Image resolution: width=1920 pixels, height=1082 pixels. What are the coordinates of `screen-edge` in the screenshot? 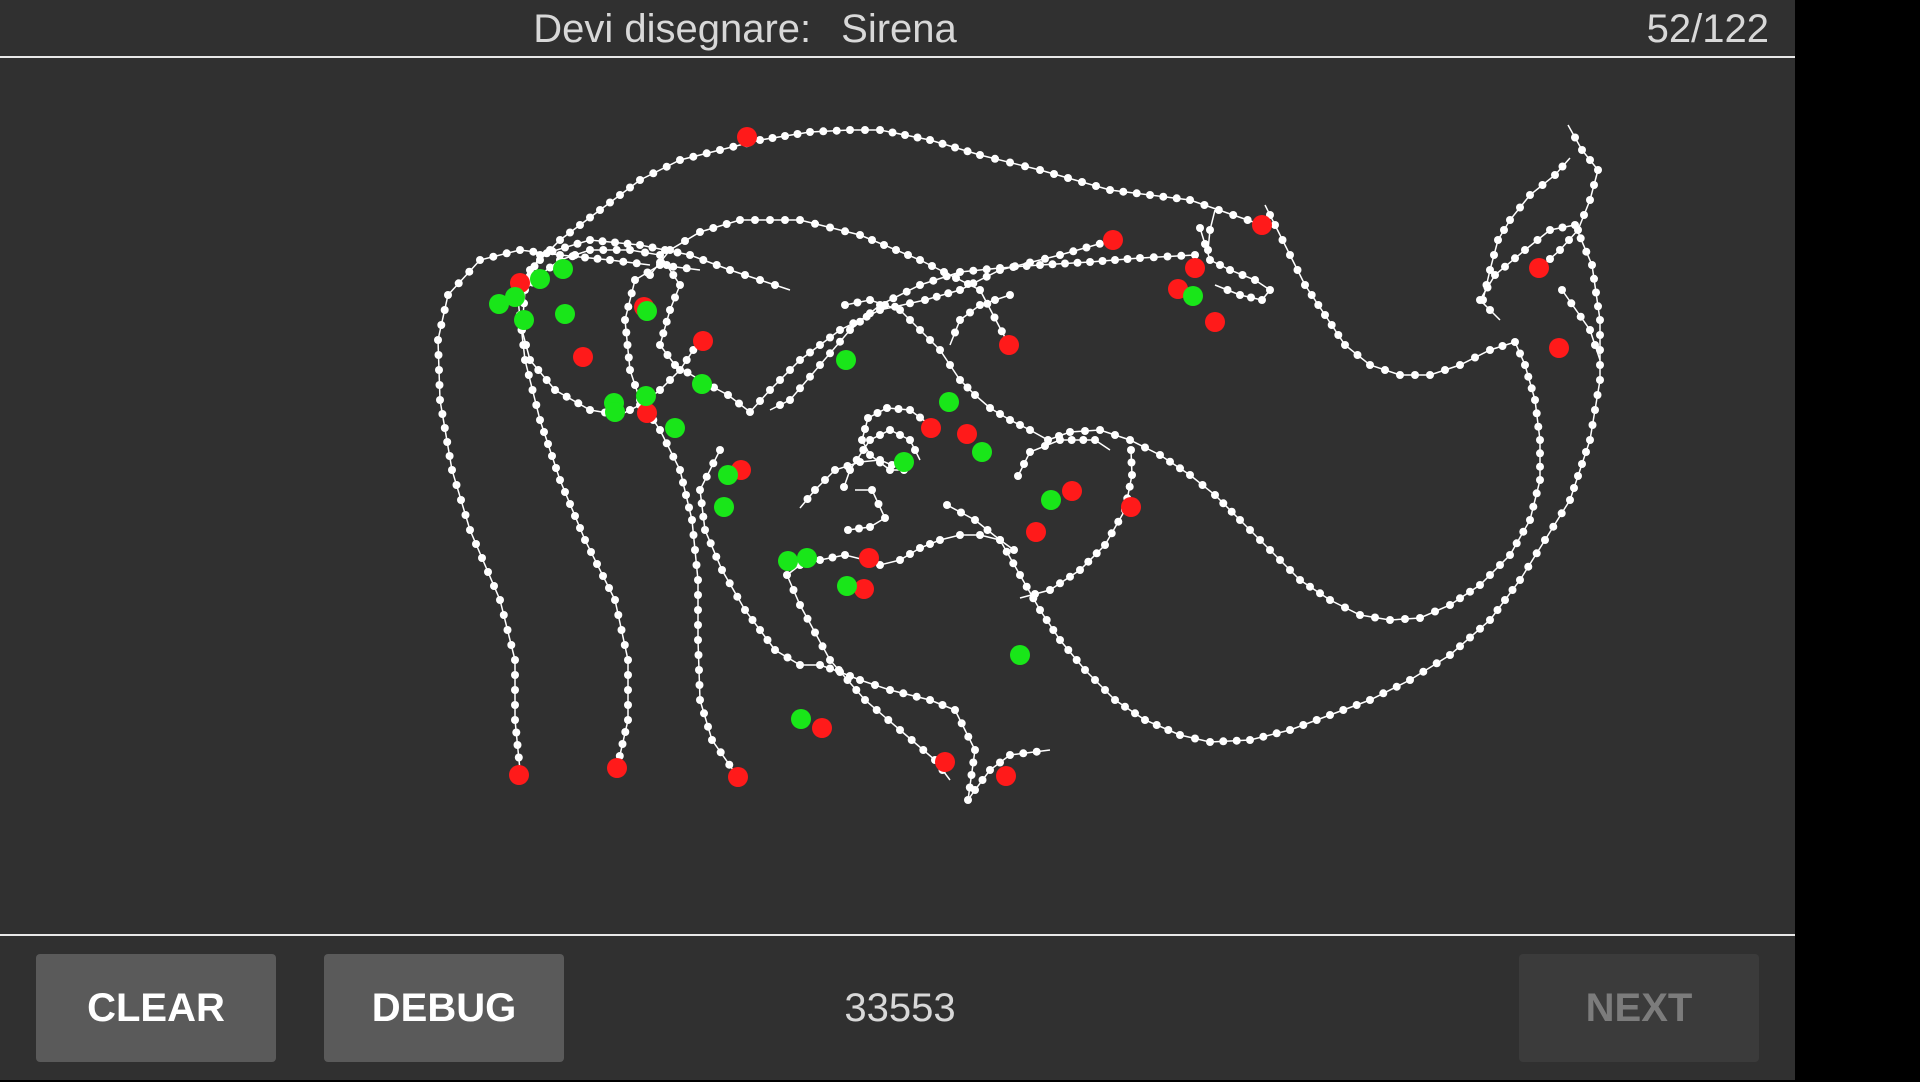 It's located at (1857, 540).